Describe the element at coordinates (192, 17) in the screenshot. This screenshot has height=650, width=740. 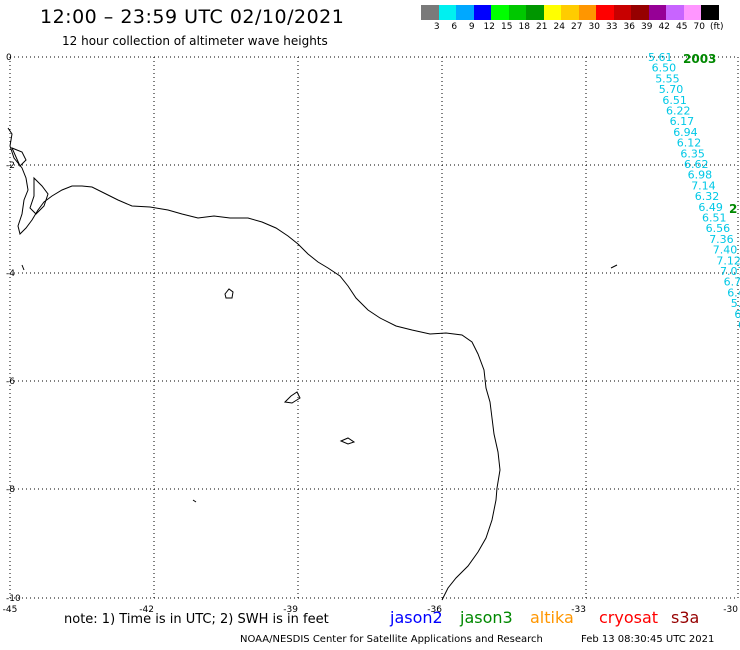
I see `page-title: 12:00 – 23:59 UTC 02/10/2021` at that location.